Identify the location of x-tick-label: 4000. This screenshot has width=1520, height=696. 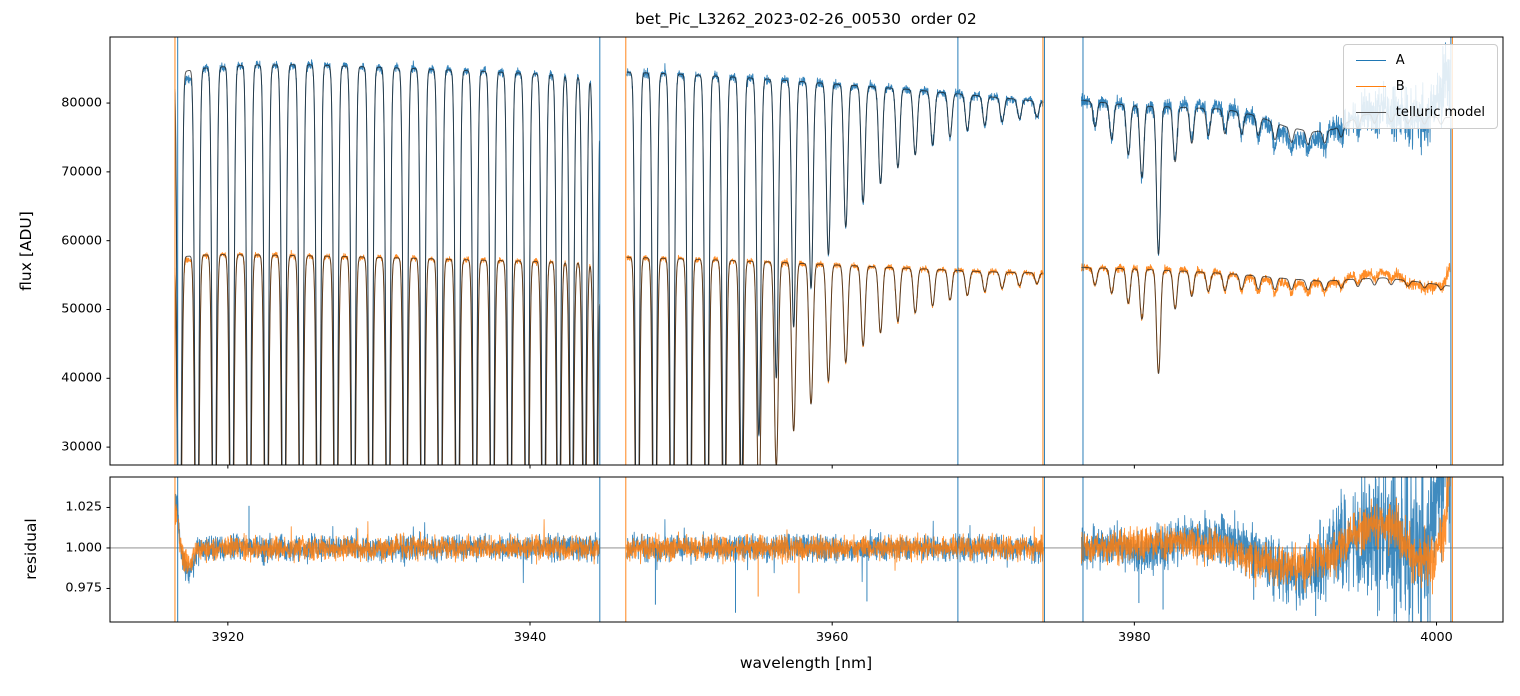
(1436, 637).